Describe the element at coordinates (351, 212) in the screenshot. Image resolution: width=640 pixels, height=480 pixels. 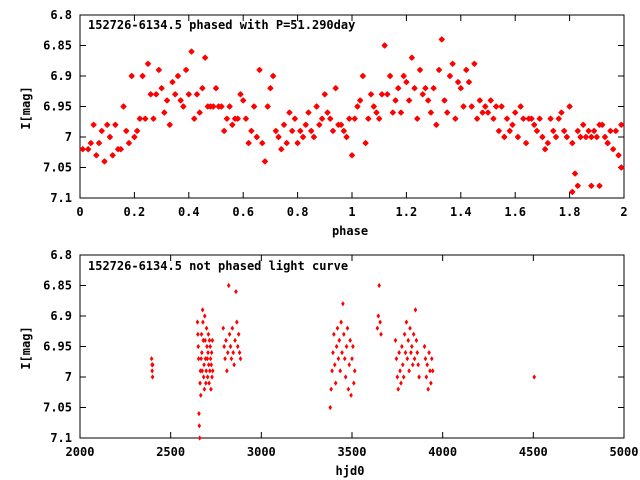
I see `x-tick-label: 1` at that location.